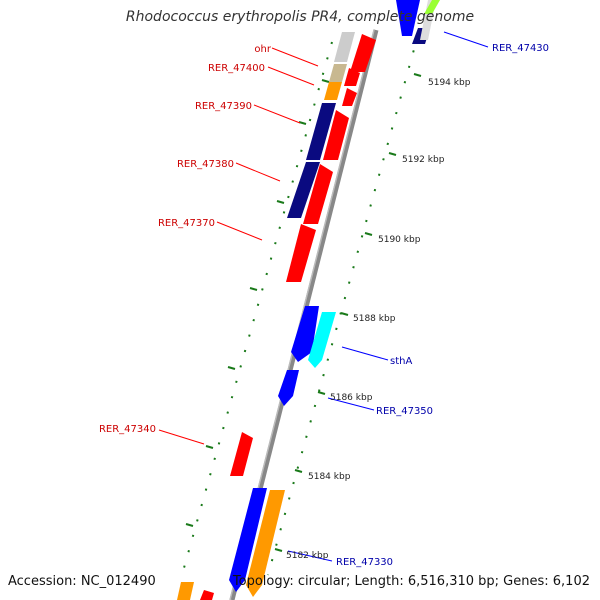  What do you see at coordinates (408, 18) in the screenshot?
I see `gene-blue-top` at bounding box center [408, 18].